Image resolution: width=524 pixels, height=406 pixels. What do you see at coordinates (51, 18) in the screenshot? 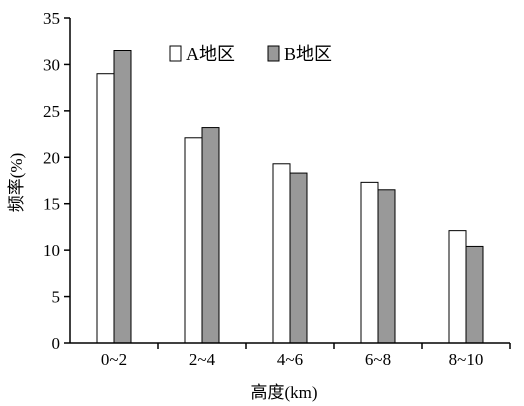
I see `y-tick-label: 35` at bounding box center [51, 18].